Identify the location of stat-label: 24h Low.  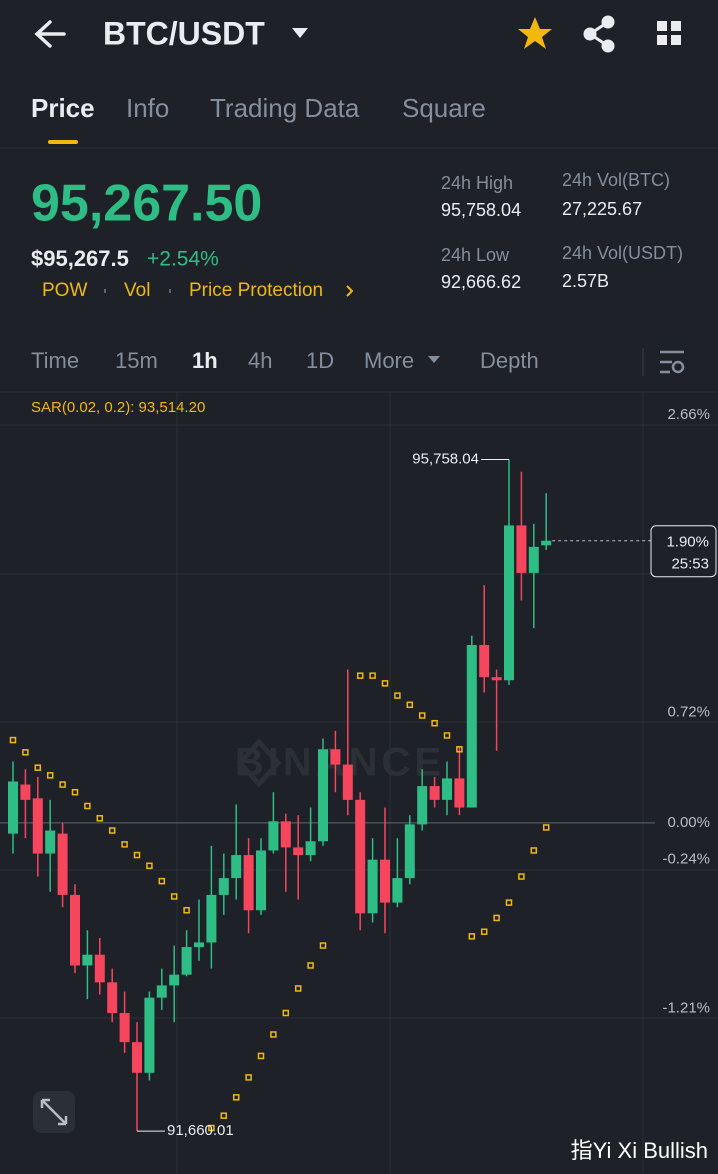
(475, 255).